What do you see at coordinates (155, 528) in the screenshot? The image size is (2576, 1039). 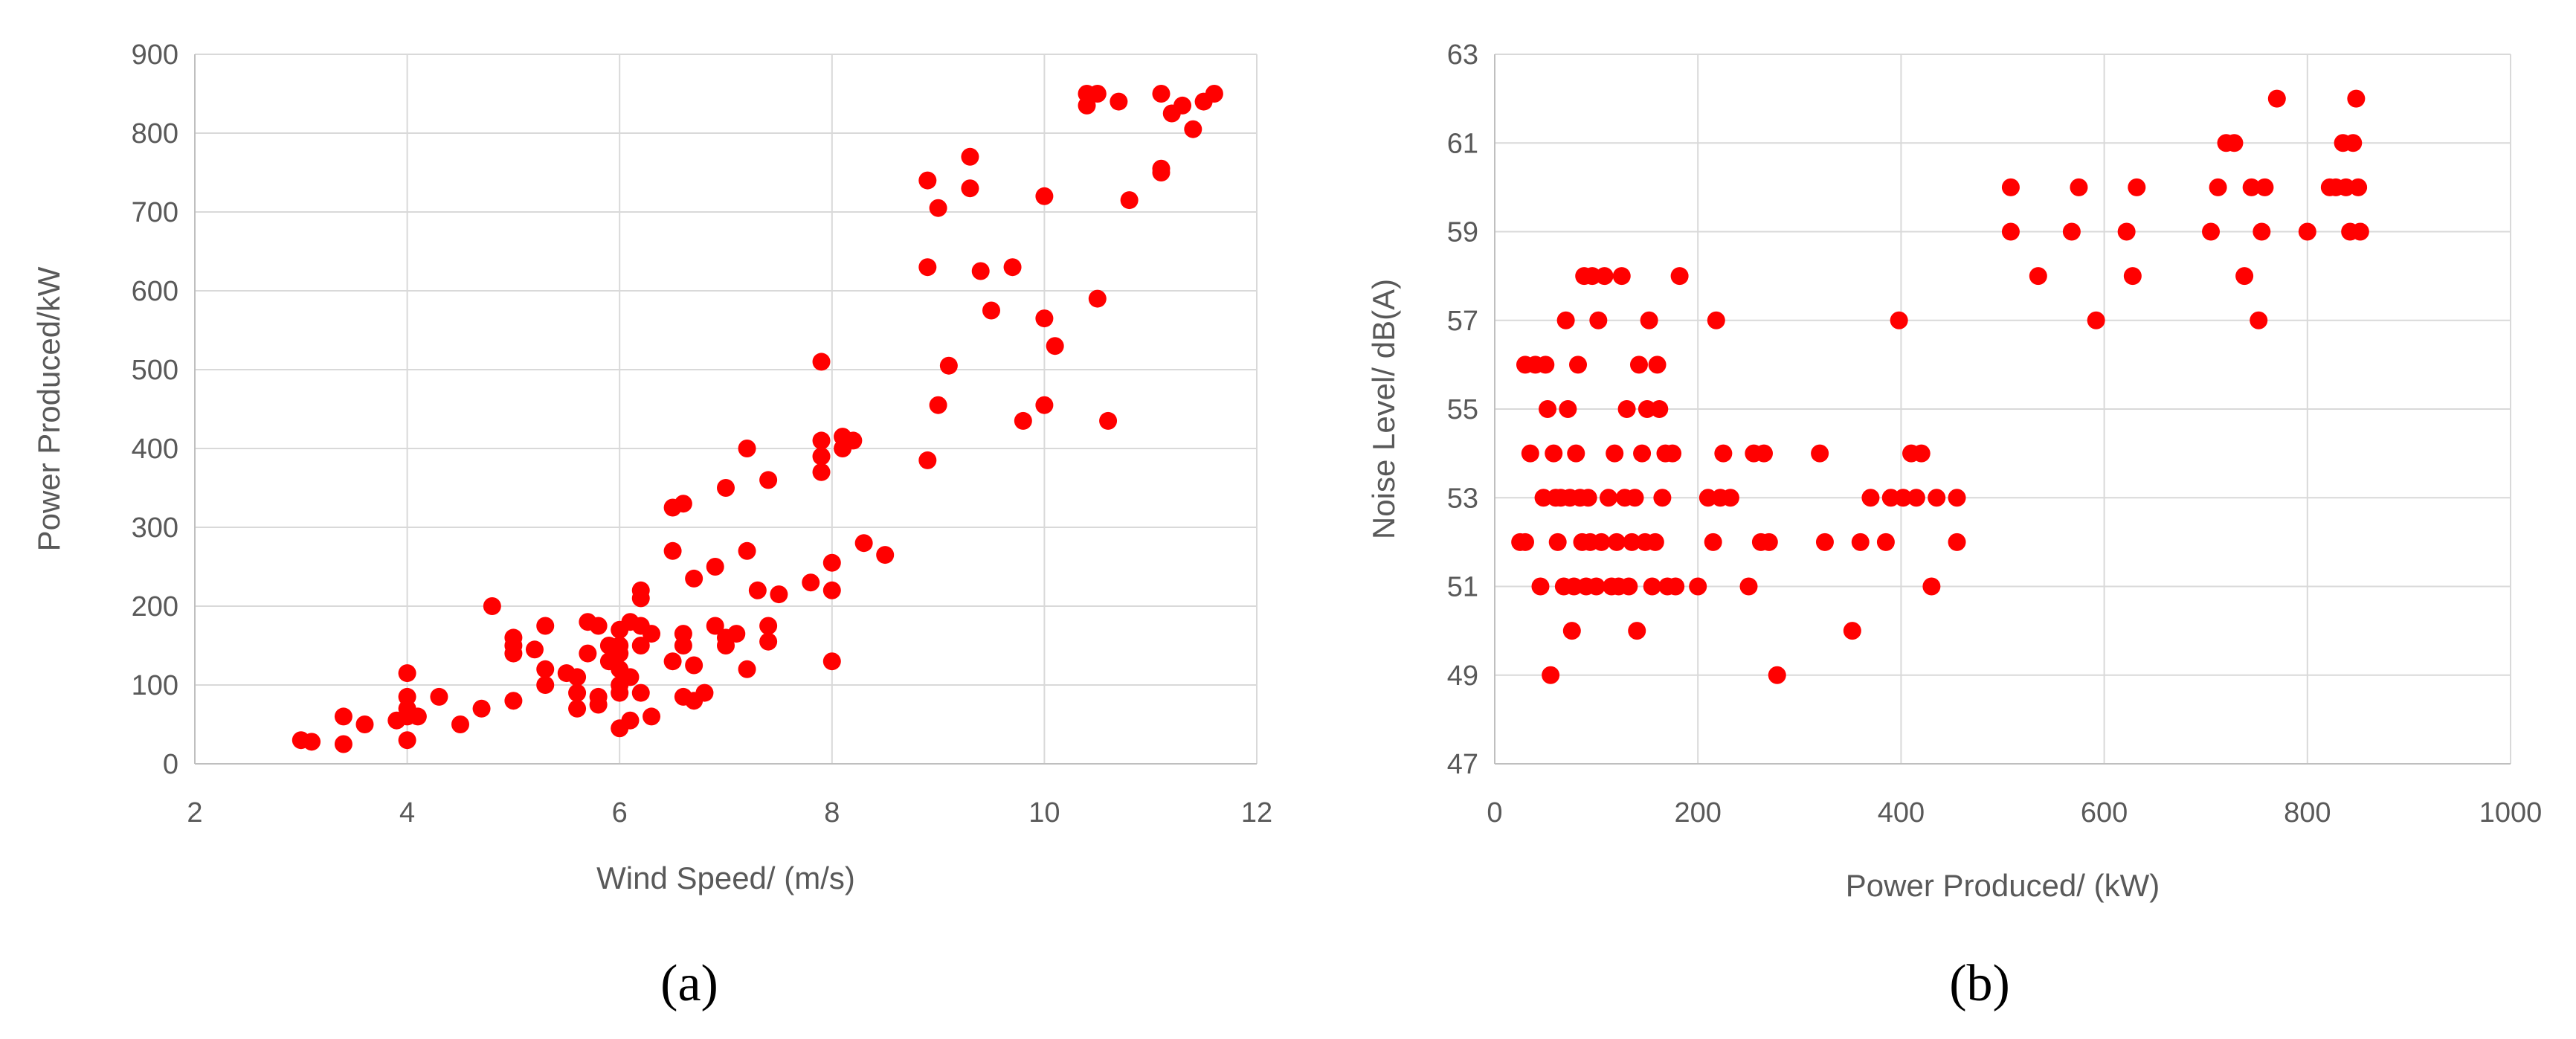 I see `y-tick-label: 300` at bounding box center [155, 528].